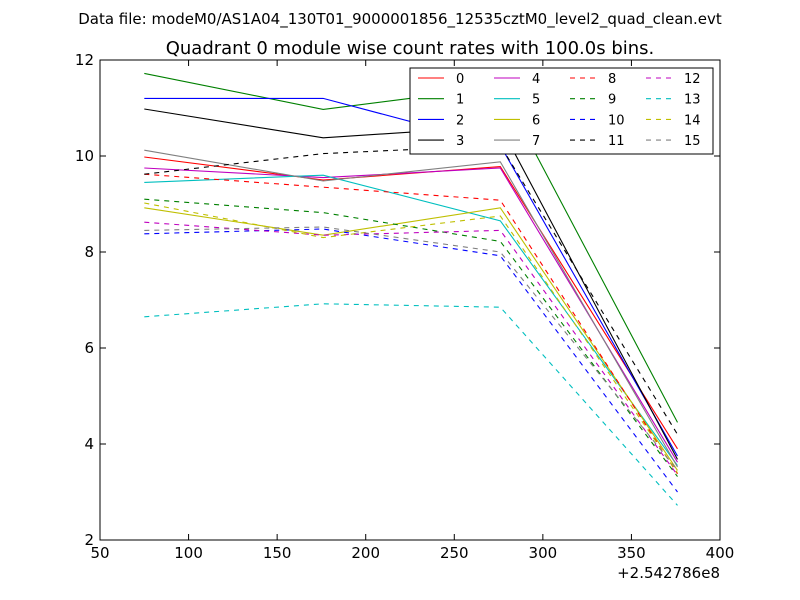  I want to click on x-tick-label: 100, so click(188, 553).